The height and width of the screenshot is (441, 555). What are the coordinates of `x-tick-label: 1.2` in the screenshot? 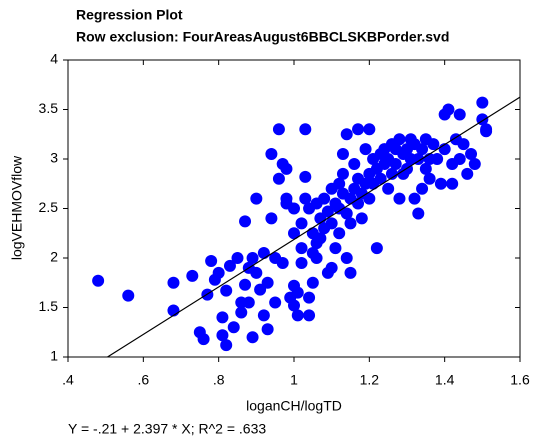 It's located at (370, 380).